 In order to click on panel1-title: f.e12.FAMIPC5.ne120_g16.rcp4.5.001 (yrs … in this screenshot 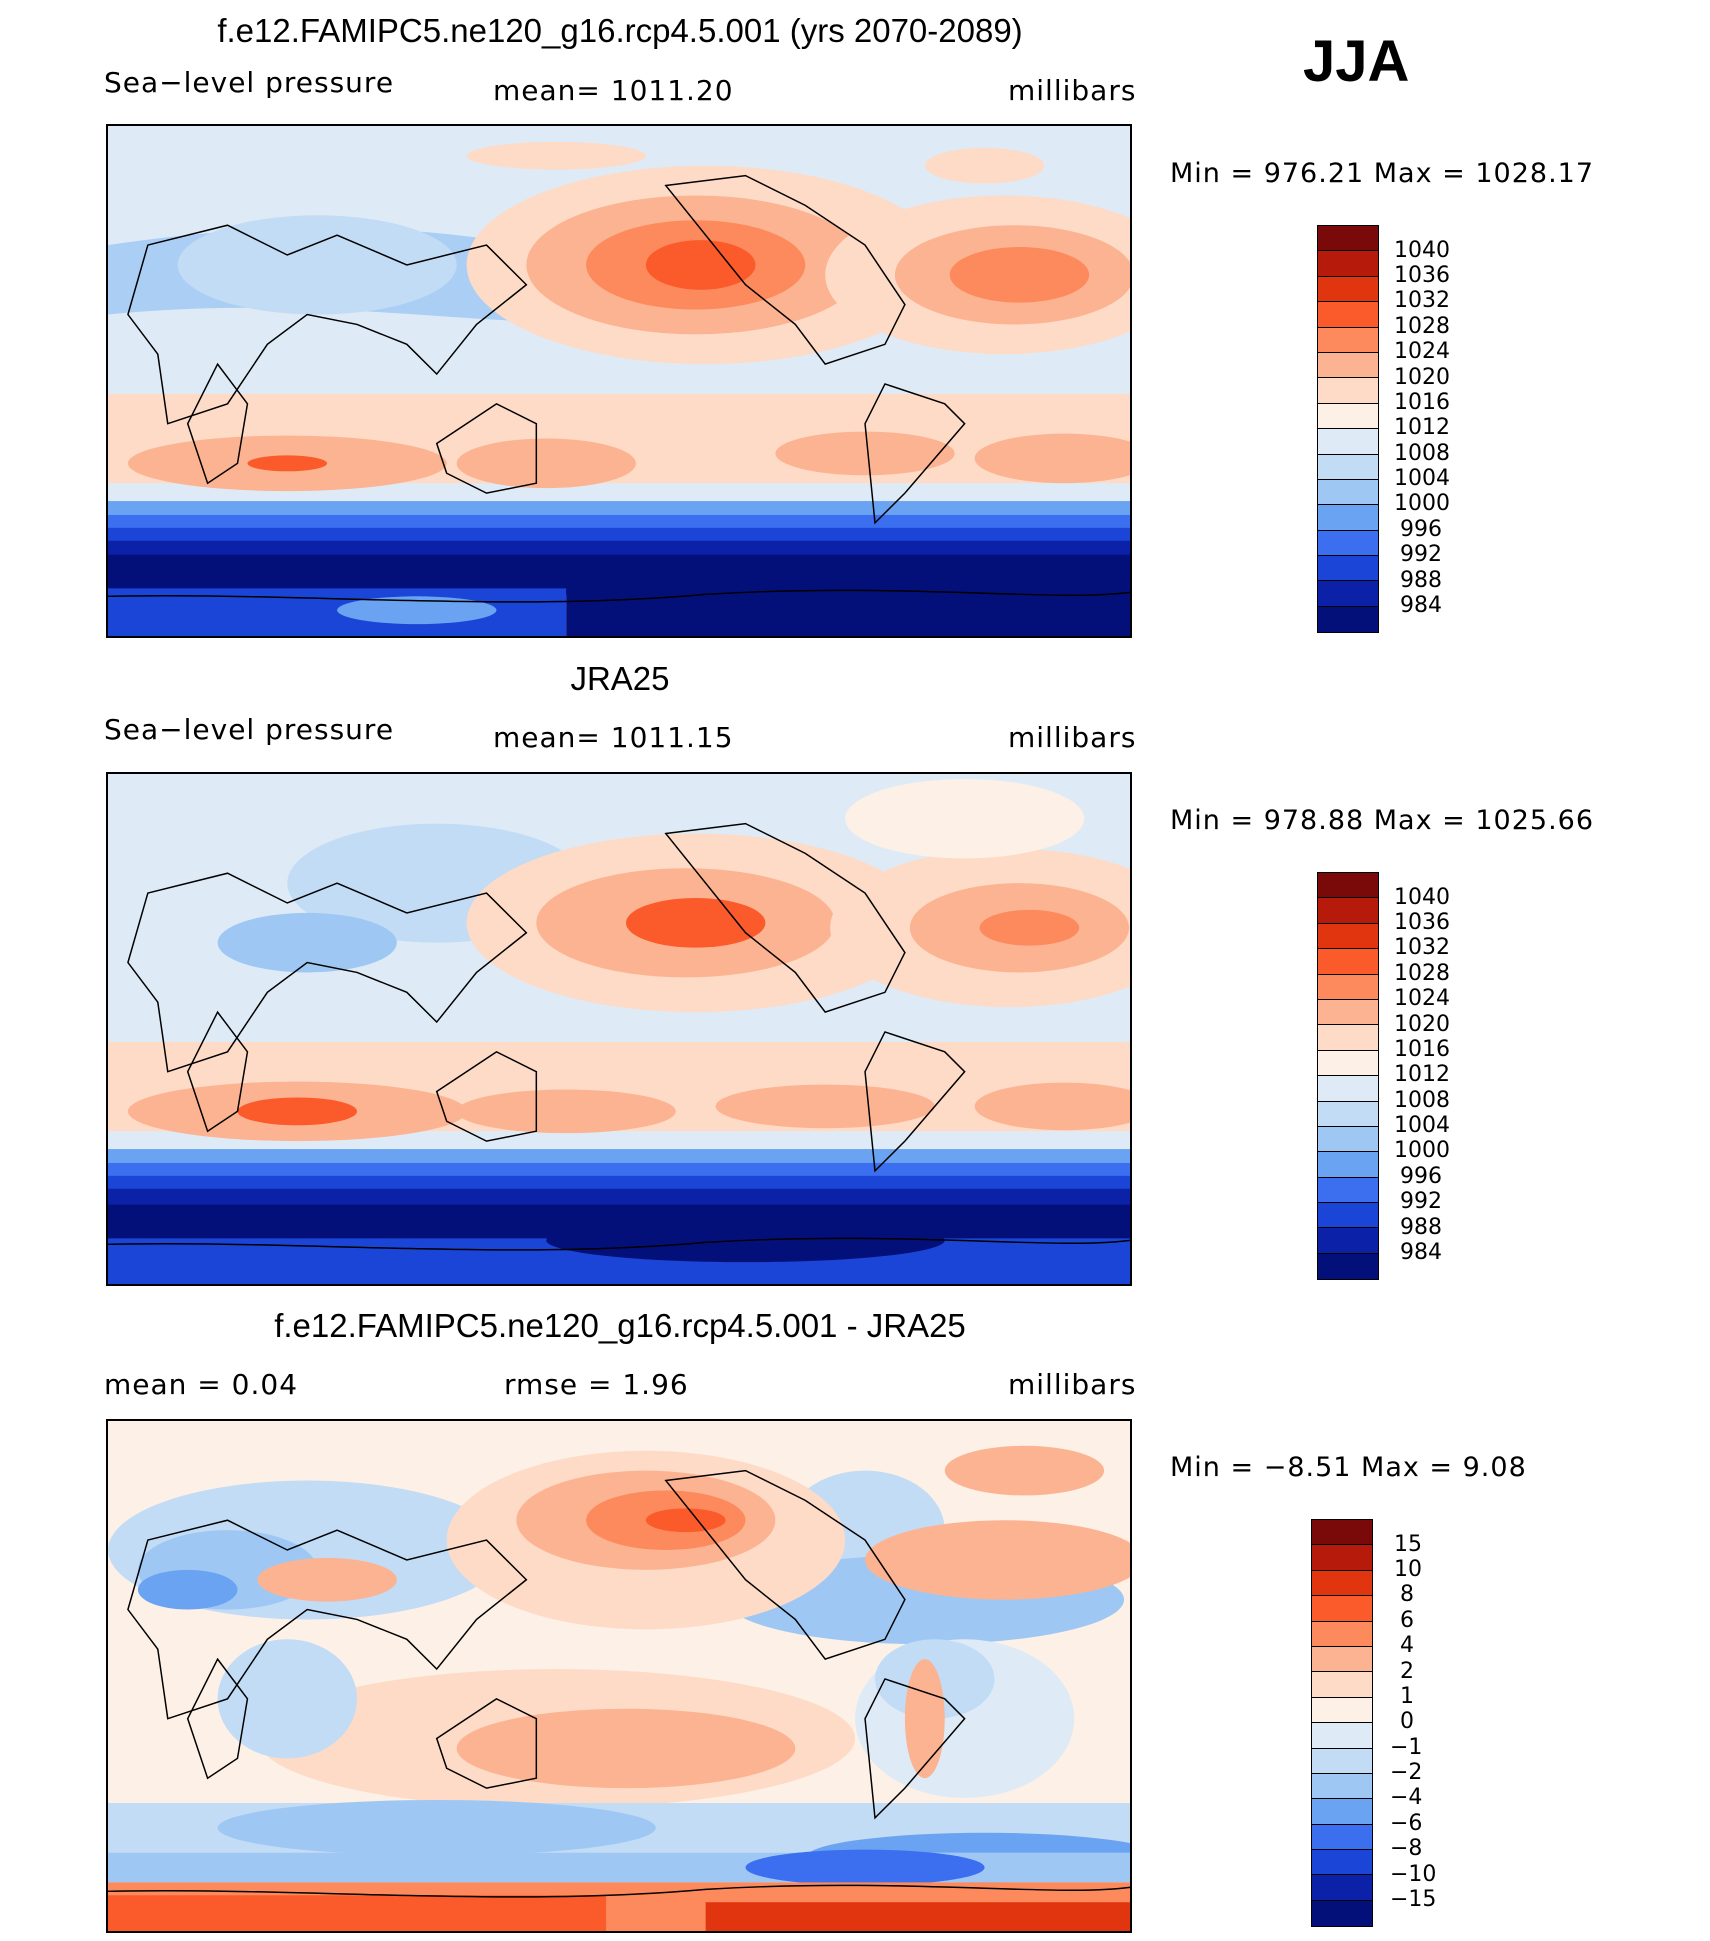, I will do `click(620, 30)`.